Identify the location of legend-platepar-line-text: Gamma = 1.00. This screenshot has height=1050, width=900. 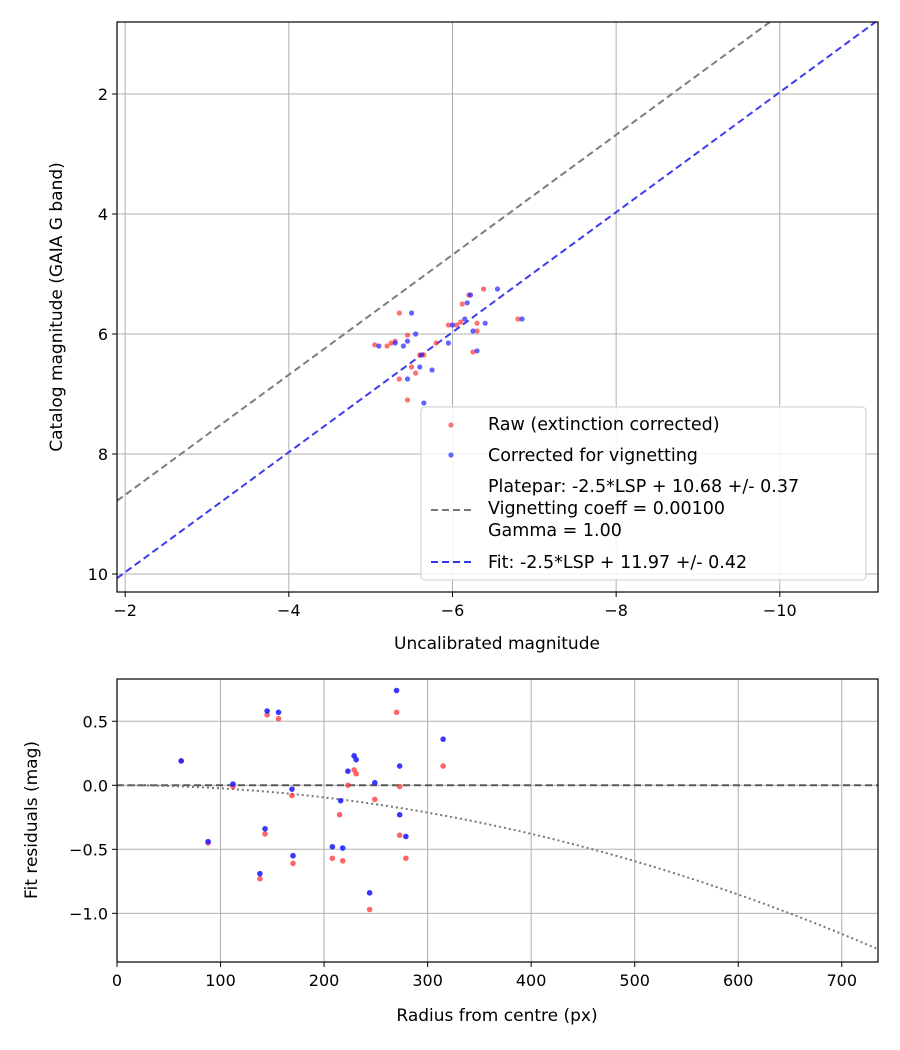
(555, 531).